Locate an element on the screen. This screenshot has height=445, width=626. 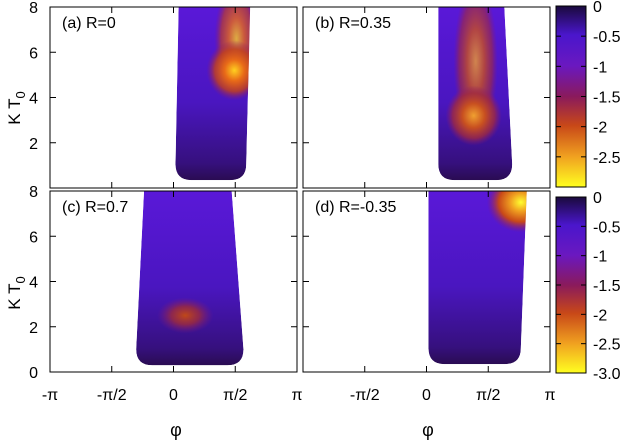
colorbar-bottom-tick-label: 0 is located at coordinates (597, 198).